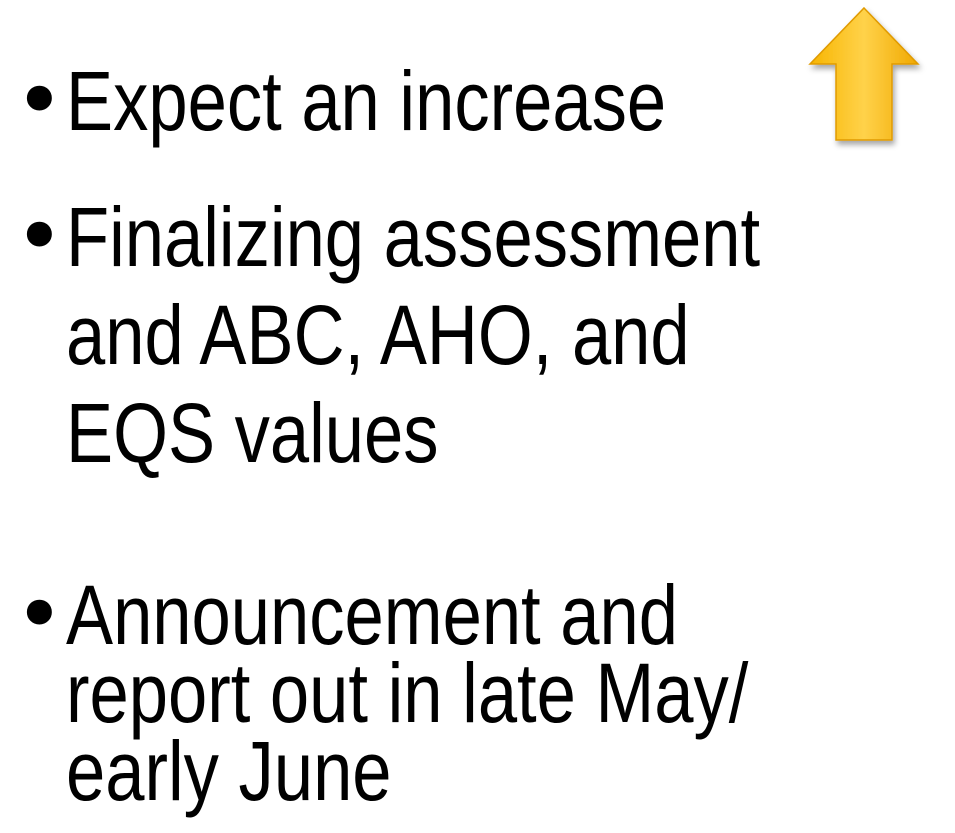 This screenshot has width=955, height=833. Describe the element at coordinates (366, 101) in the screenshot. I see `bullet-text: Expect an increase` at that location.